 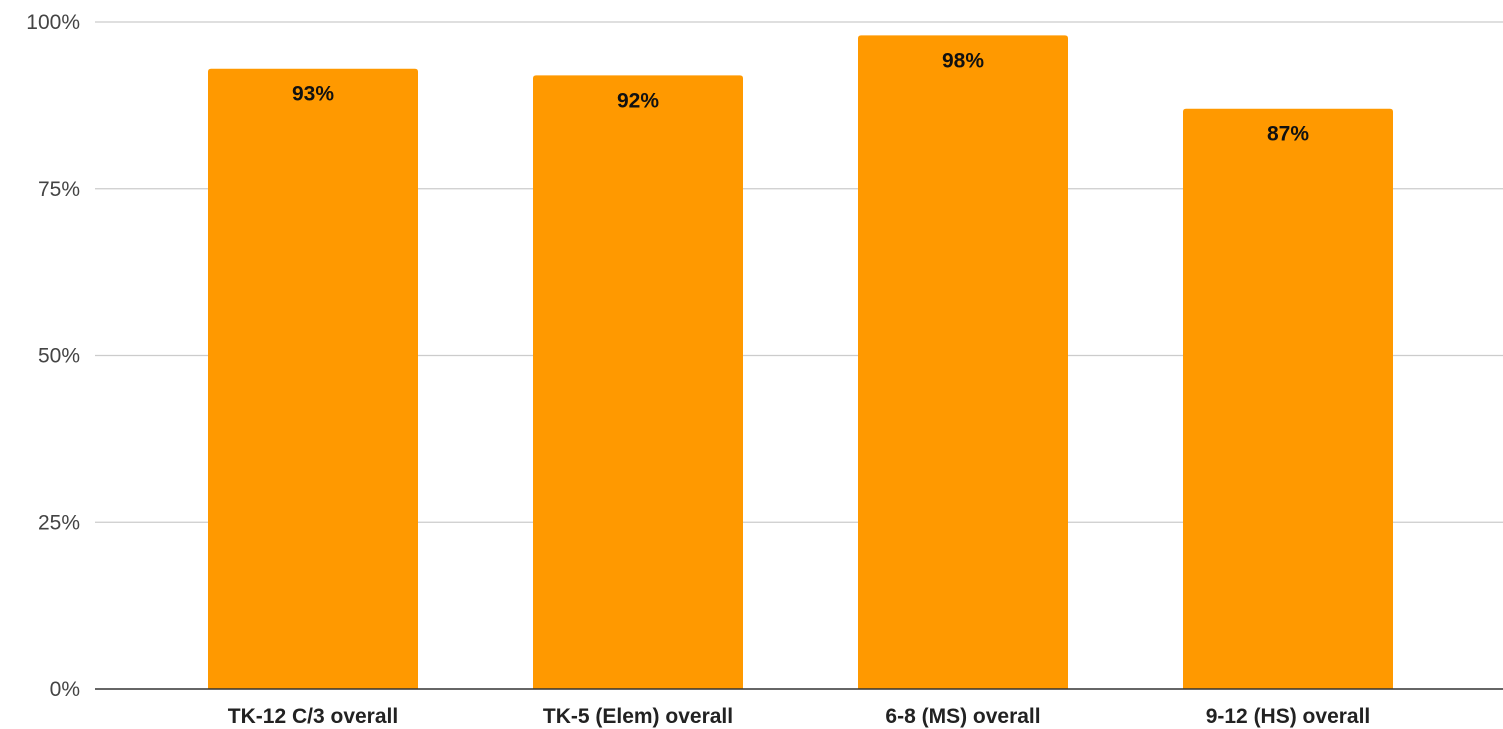 I want to click on y-axis-tick-labels: 0% 25% 50% 75% 100%, so click(x=53, y=356).